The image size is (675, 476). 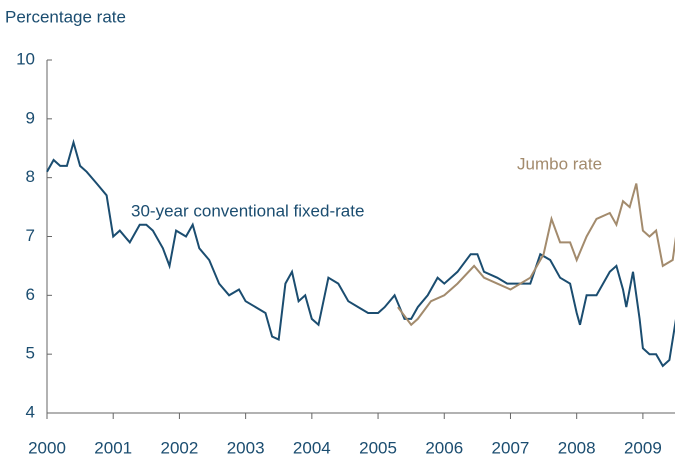 What do you see at coordinates (47, 447) in the screenshot?
I see `x-tick-label: 2000` at bounding box center [47, 447].